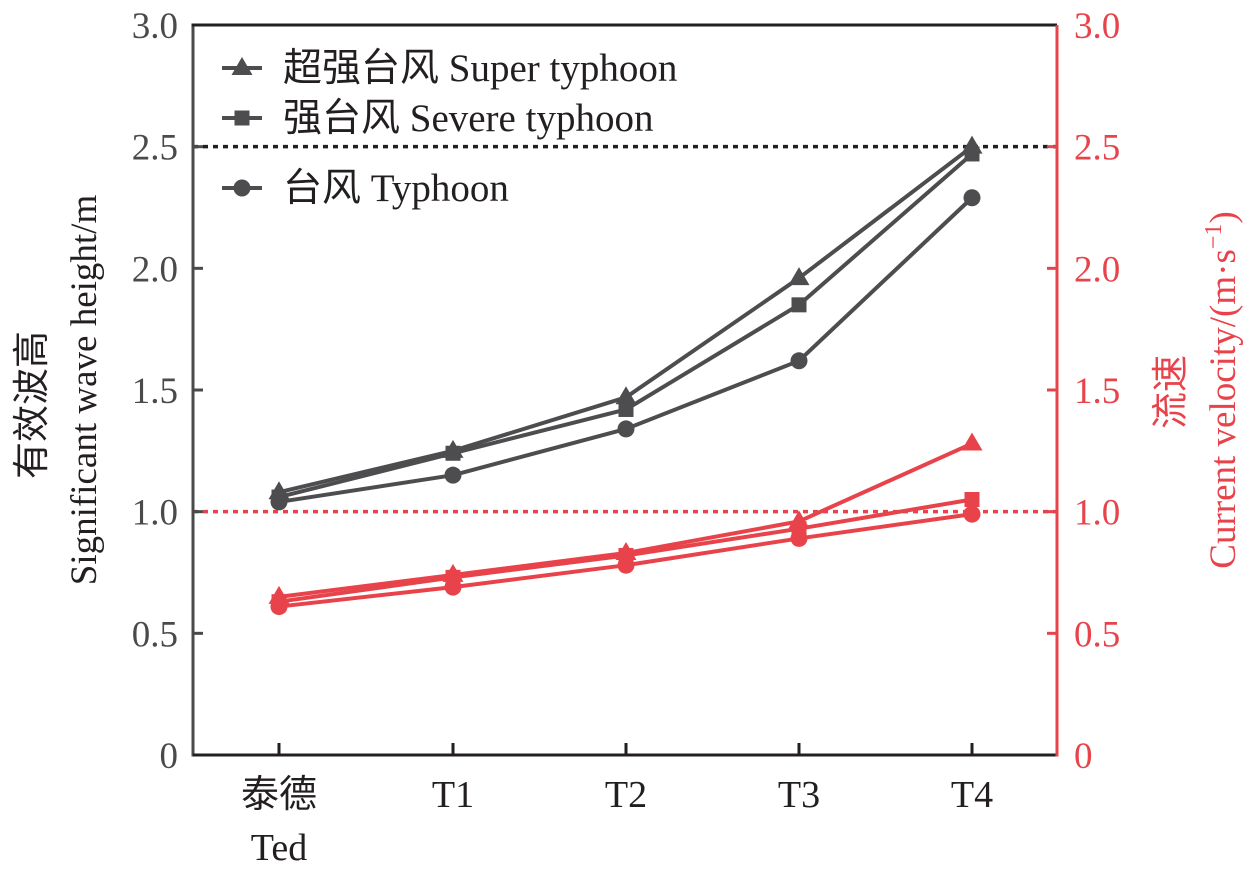 Image resolution: width=1259 pixels, height=877 pixels. I want to click on y-axis-right-label-sup: −1, so click(1214, 237).